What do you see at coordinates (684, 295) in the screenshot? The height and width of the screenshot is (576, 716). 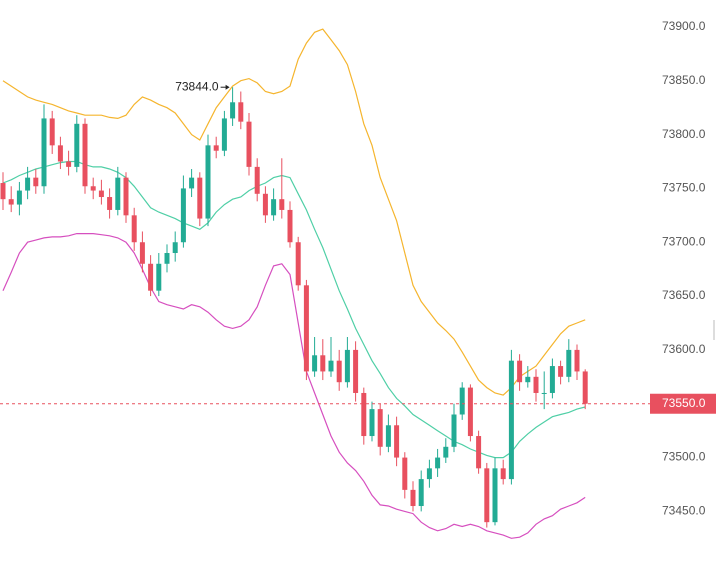 I see `y-tick-label: 73650.0` at bounding box center [684, 295].